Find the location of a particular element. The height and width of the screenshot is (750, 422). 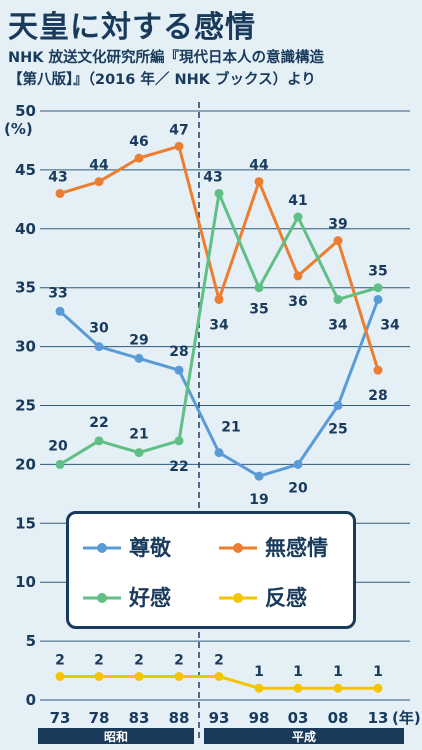

data-label-3-98: 1 is located at coordinates (259, 672).